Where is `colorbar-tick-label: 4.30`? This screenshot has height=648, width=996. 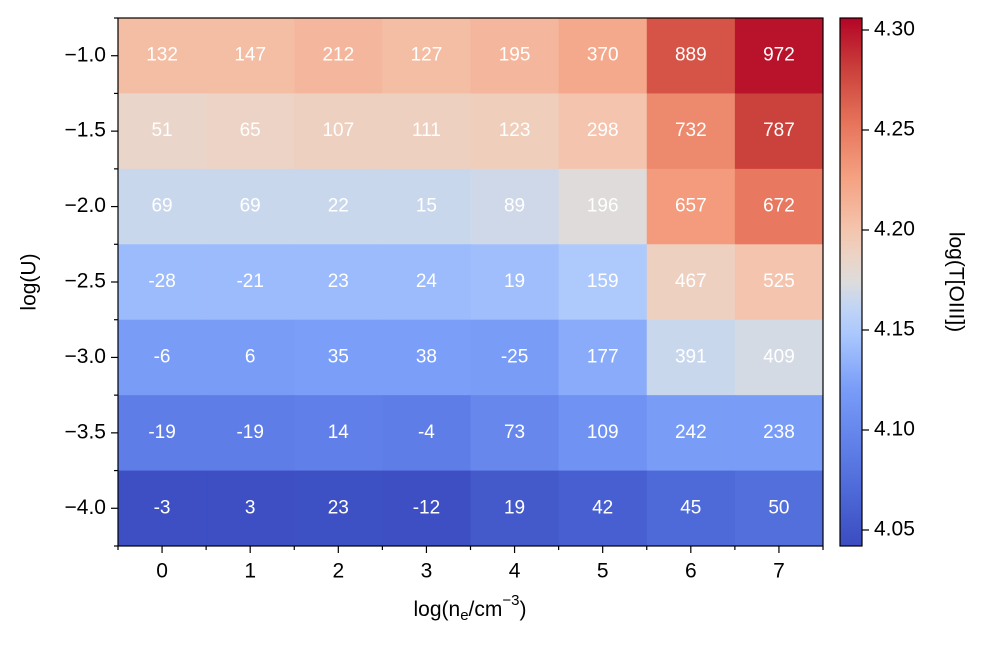 colorbar-tick-label: 4.30 is located at coordinates (894, 29).